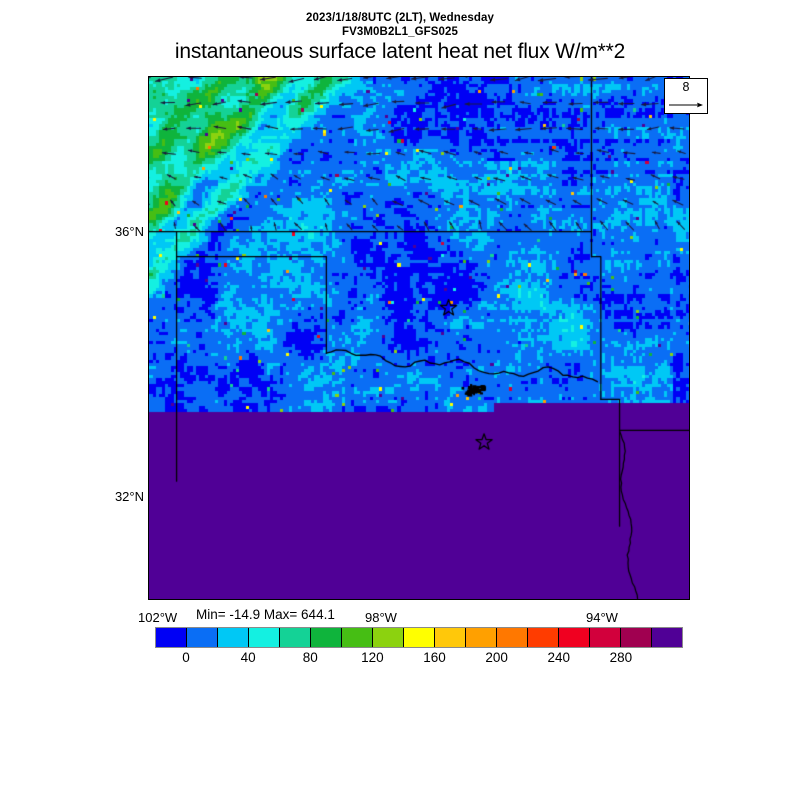 The width and height of the screenshot is (800, 800). I want to click on lon-tick-102w: 102°W, so click(158, 617).